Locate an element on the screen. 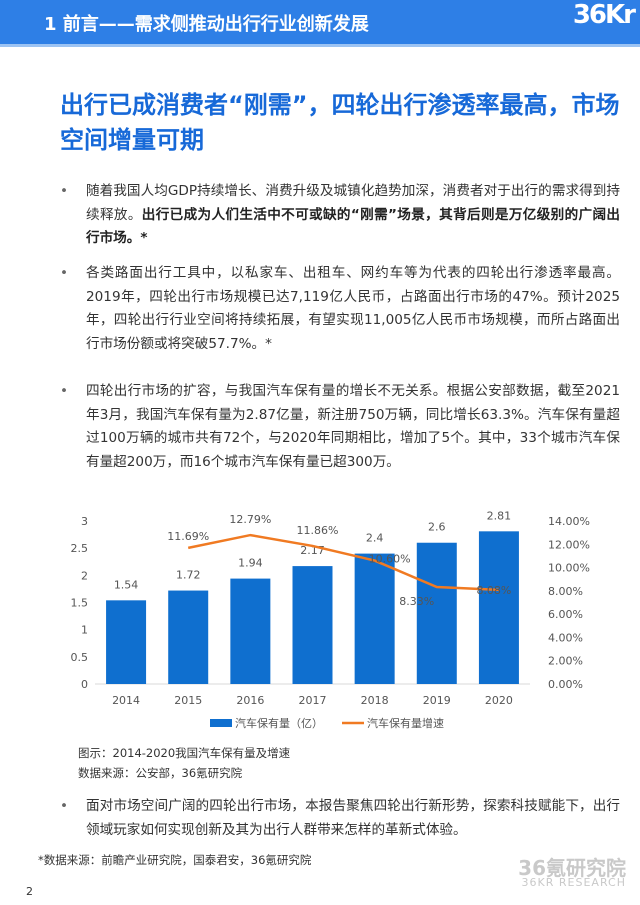  y2-tick-label: 2.00% is located at coordinates (565, 661).